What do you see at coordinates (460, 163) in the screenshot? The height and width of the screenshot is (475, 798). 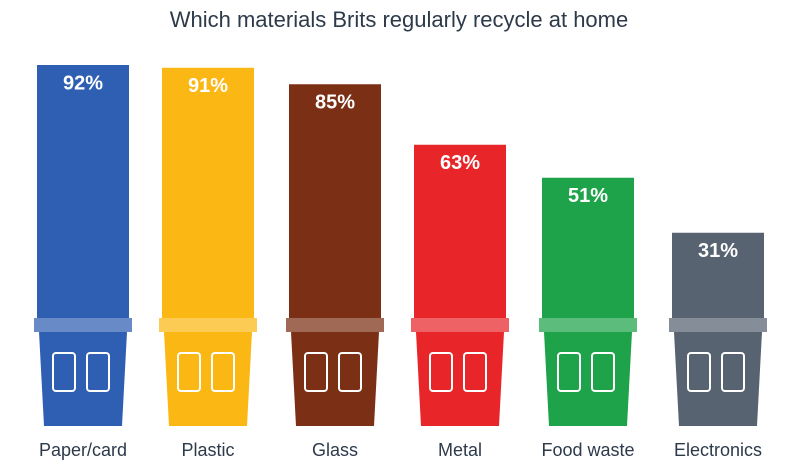 I see `value-label: 63%` at bounding box center [460, 163].